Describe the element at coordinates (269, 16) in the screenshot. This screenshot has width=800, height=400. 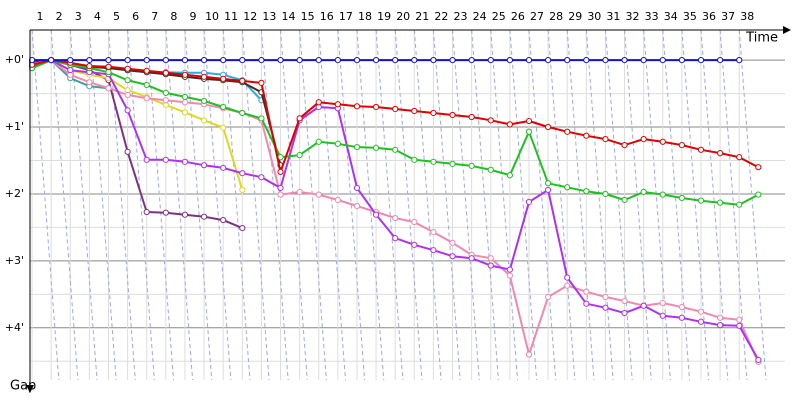
I see `x-tick-label: 13` at that location.